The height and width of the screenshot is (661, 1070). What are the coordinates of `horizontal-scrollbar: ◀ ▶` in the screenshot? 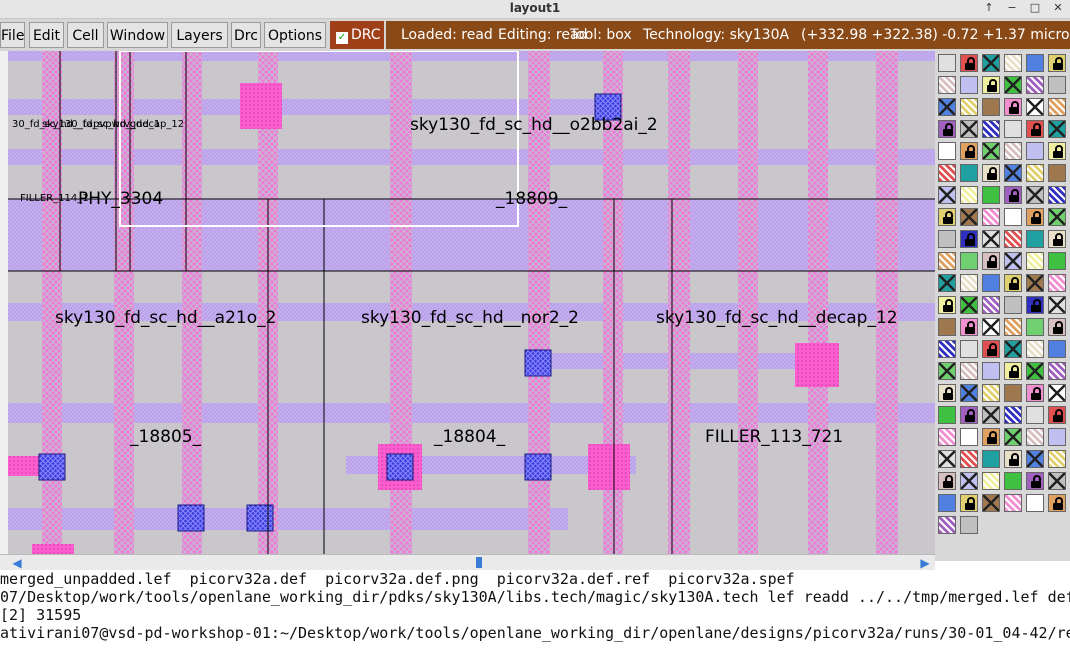 It's located at (467, 562).